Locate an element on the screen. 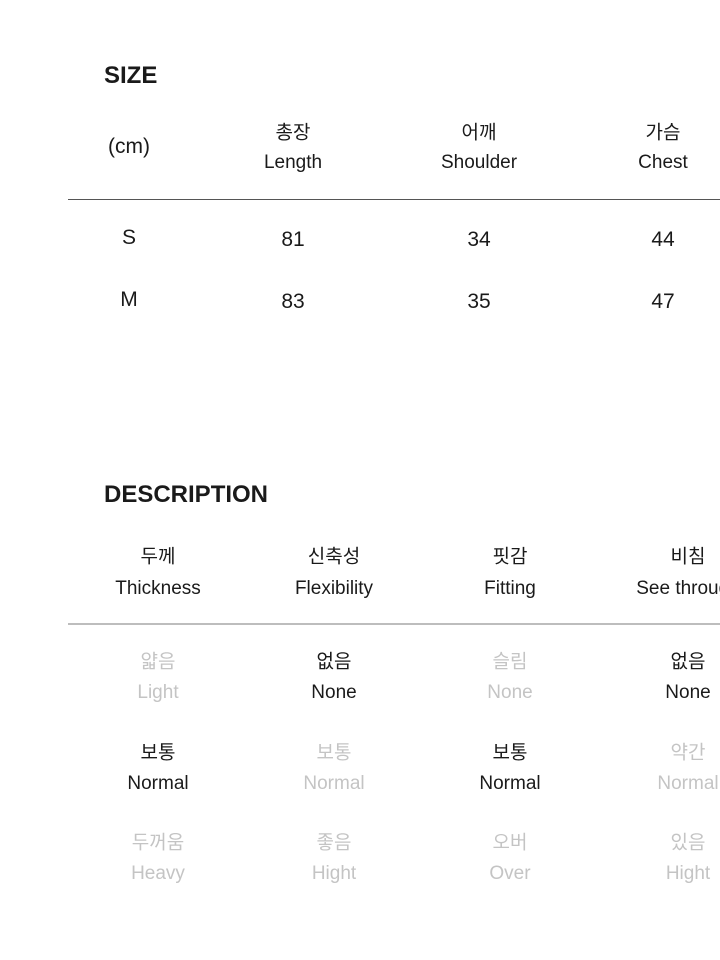 The image size is (720, 960). column-header-en: Chest is located at coordinates (663, 162).